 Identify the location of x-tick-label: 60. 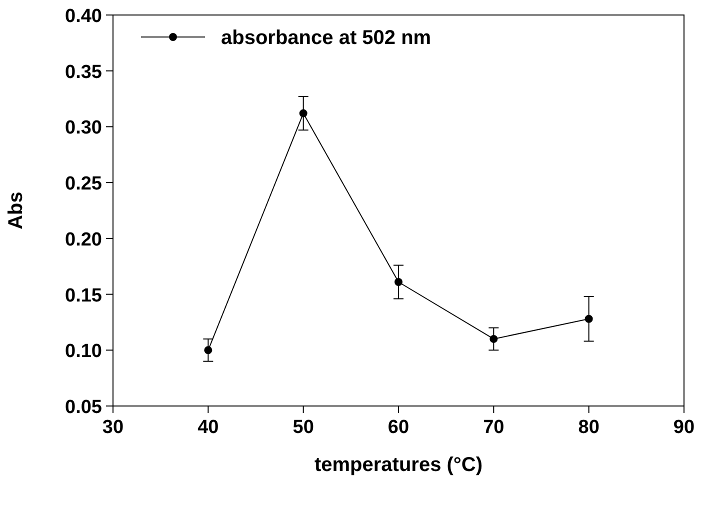
(399, 427).